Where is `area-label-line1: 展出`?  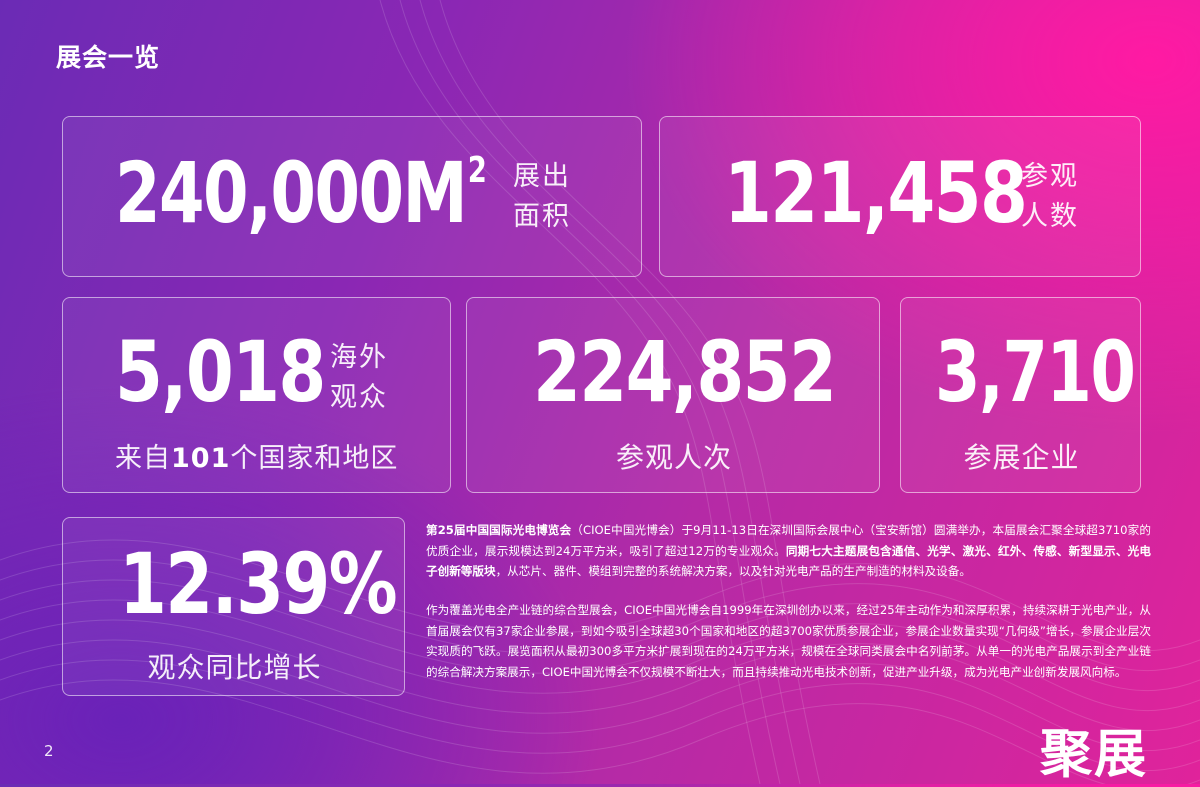 area-label-line1: 展出 is located at coordinates (542, 176).